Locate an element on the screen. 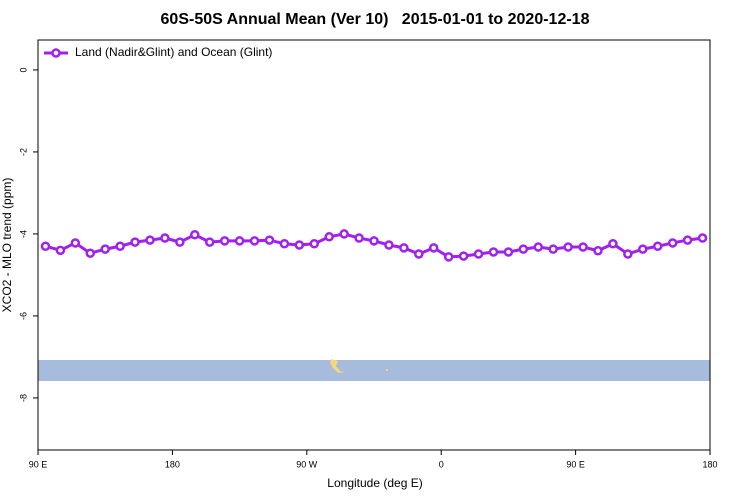  map-strip is located at coordinates (374, 370).